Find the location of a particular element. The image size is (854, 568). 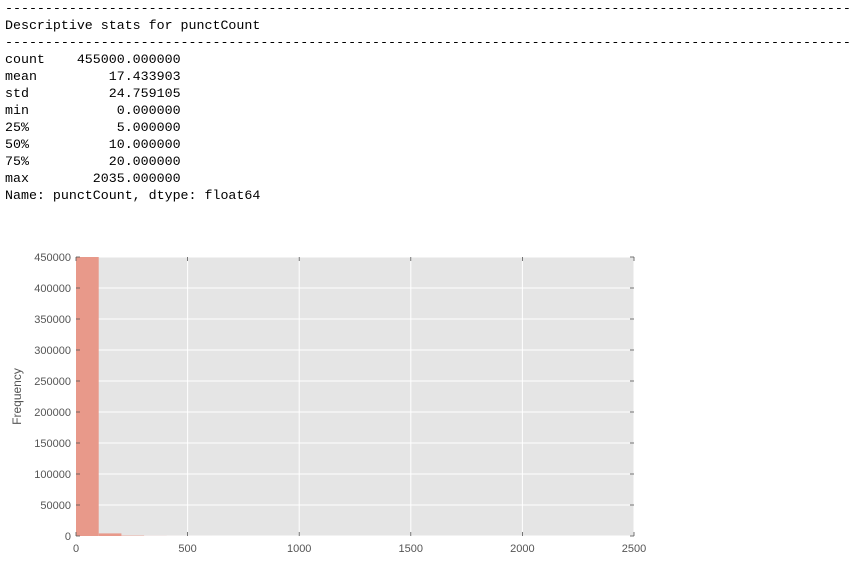

stats-row: mean 17.433903 is located at coordinates (428, 76).